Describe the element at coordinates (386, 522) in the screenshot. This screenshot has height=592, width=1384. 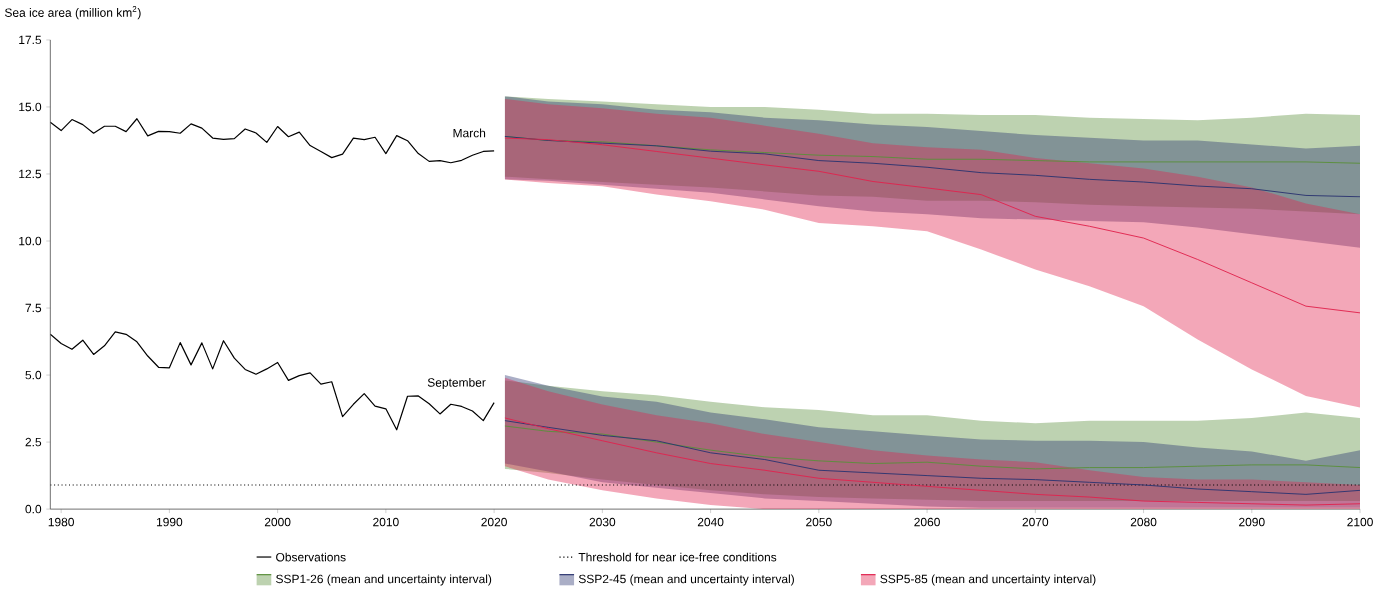
I see `x-tick-label: 2010` at that location.